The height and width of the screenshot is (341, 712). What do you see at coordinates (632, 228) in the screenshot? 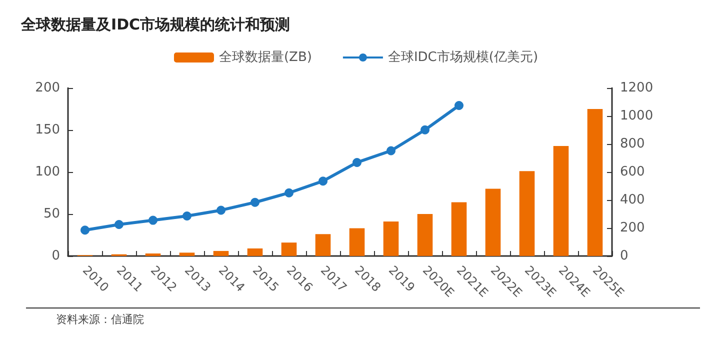
I see `y2-tick-label: 200` at bounding box center [632, 228].